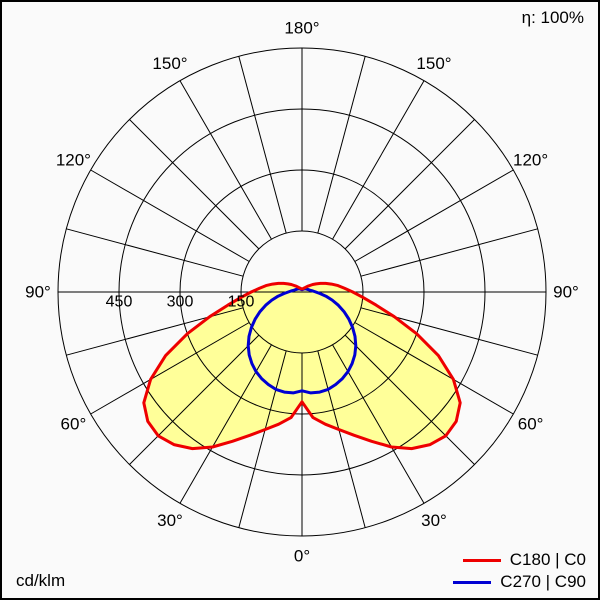  What do you see at coordinates (481, 560) in the screenshot?
I see `legend-line-c180-c0-icon` at bounding box center [481, 560].